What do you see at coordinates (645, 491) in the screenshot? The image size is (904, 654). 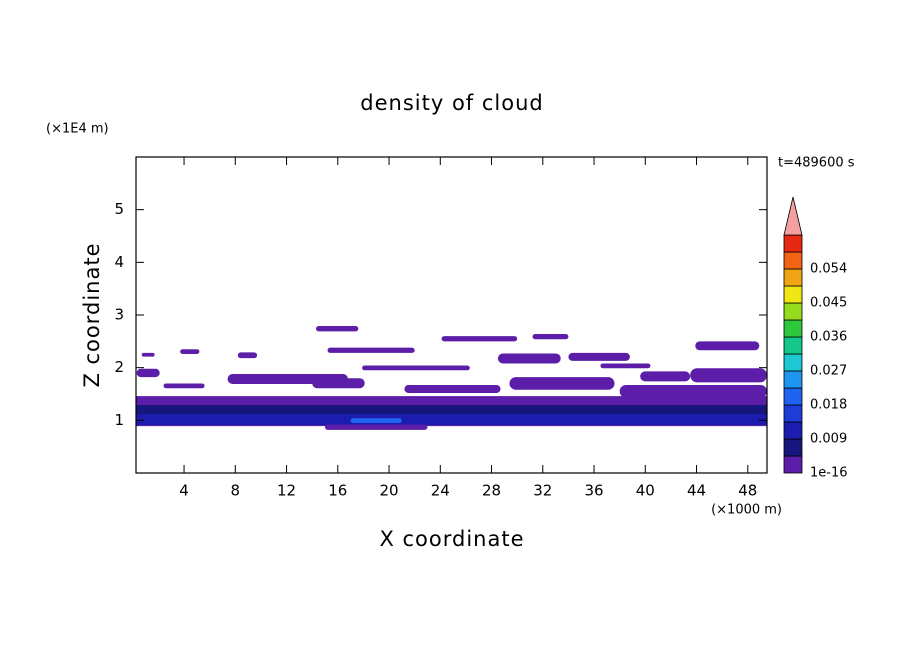 I see `x-tick-label: 40` at bounding box center [645, 491].